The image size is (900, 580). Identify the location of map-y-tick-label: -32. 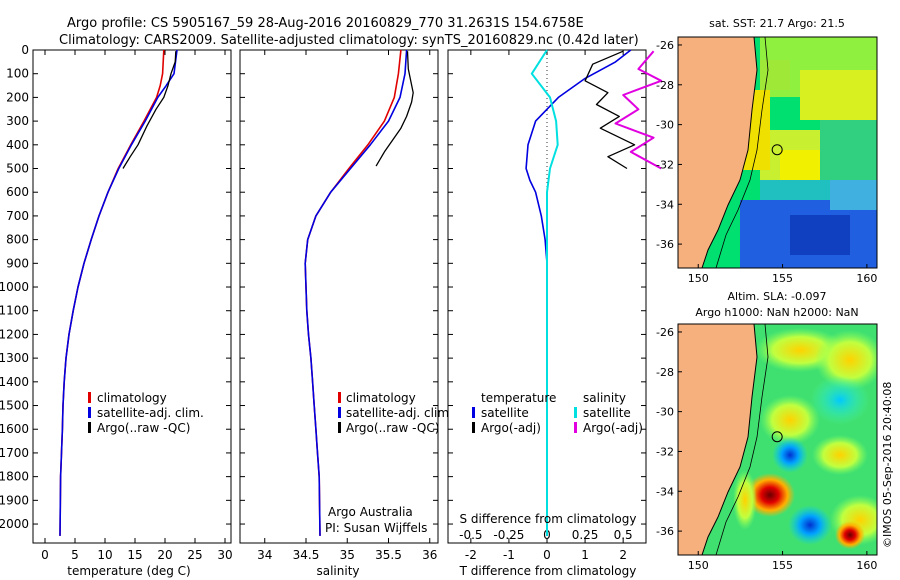
(665, 164).